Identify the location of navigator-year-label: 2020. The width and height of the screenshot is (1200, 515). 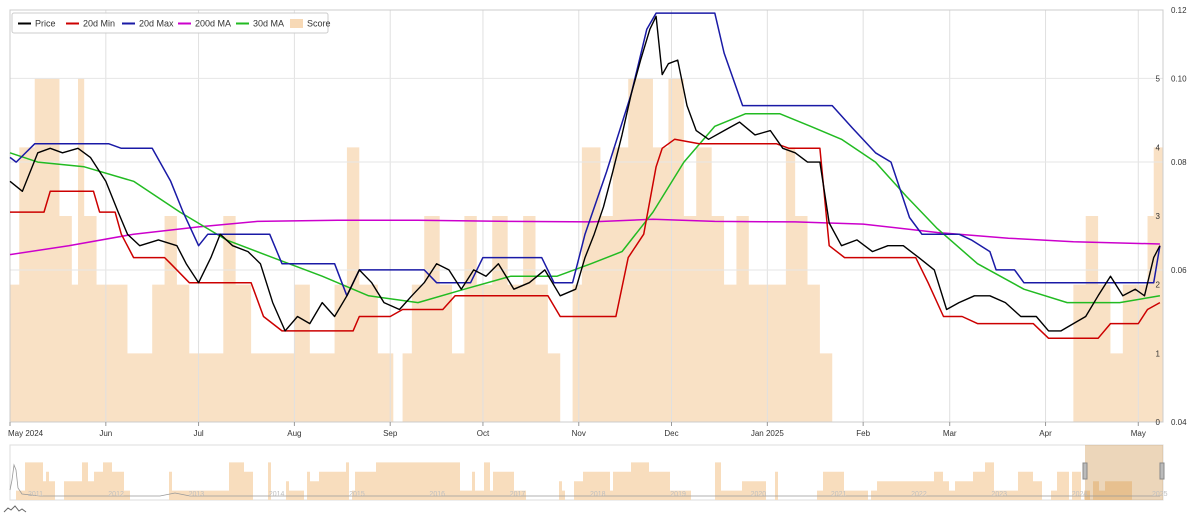
(759, 494).